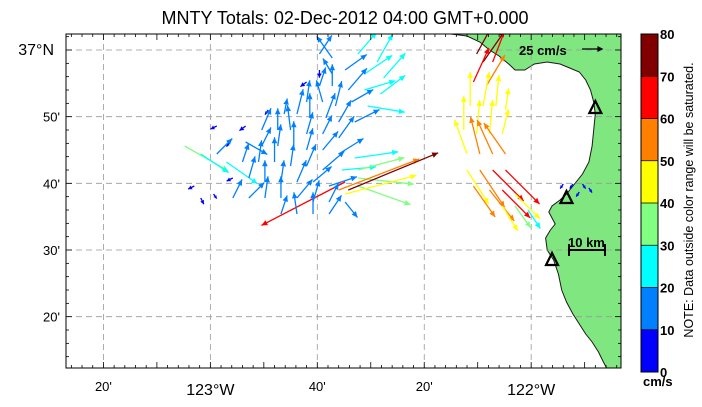  I want to click on current-vector-14-head, so click(402, 78).